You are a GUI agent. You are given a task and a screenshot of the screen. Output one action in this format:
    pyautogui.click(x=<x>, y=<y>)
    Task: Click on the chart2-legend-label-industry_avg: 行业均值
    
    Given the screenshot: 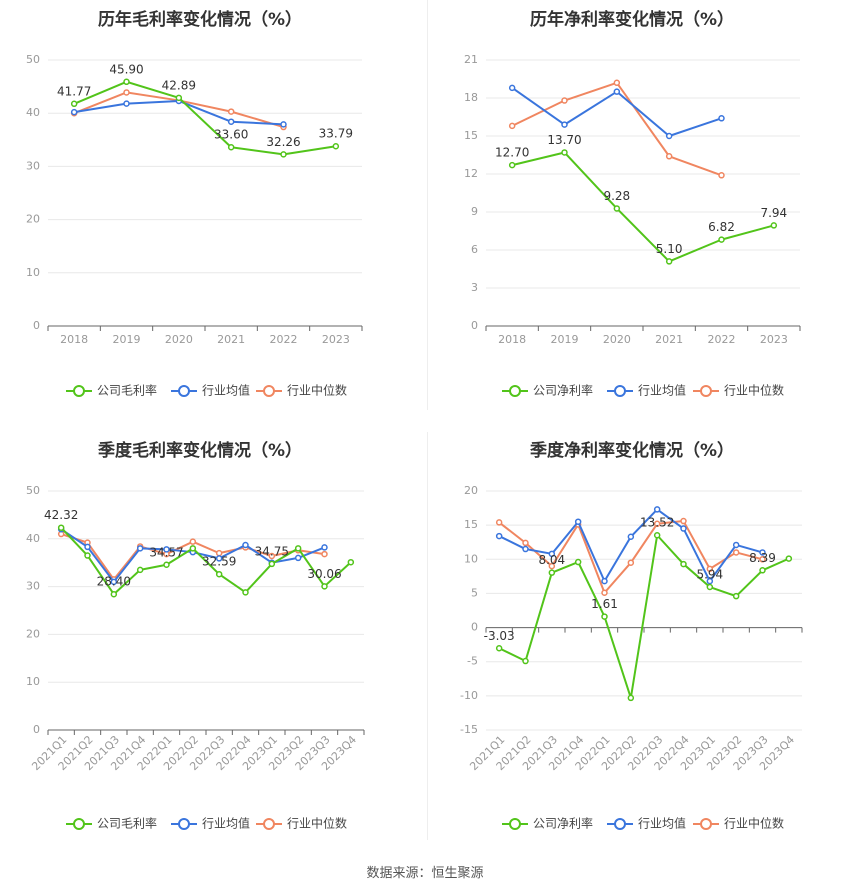 What is the action you would take?
    pyautogui.click(x=662, y=390)
    